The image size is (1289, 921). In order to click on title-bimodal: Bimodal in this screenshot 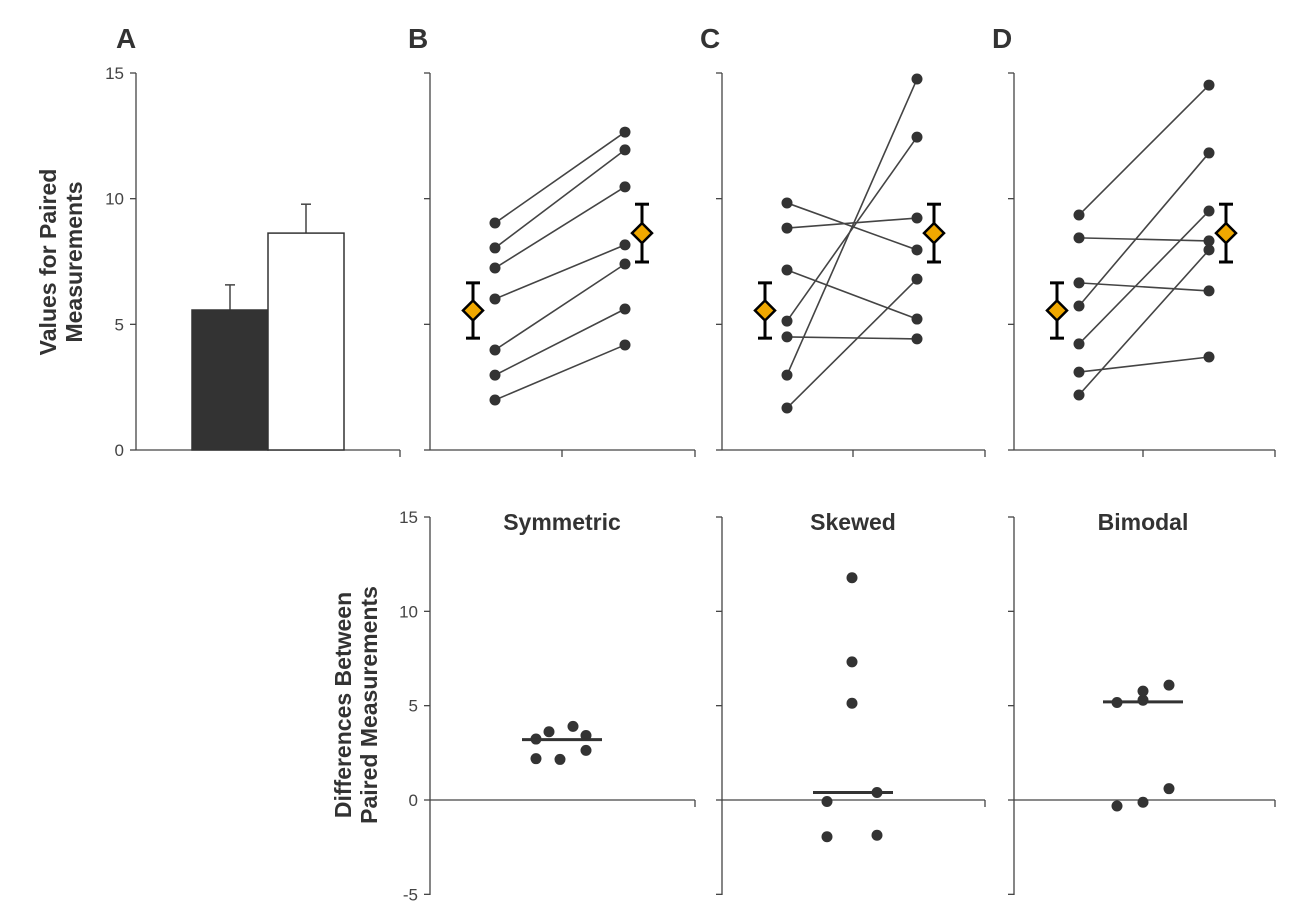, I will do `click(1143, 522)`.